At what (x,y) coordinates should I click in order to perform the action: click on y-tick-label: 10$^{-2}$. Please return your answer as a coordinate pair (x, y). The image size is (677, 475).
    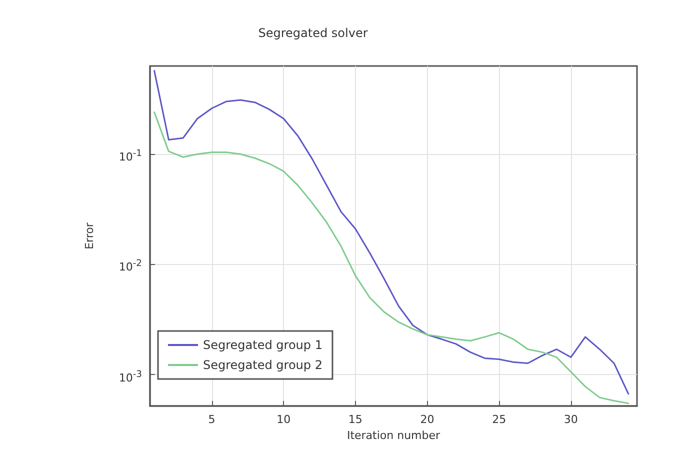
    Looking at the image, I should click on (130, 266).